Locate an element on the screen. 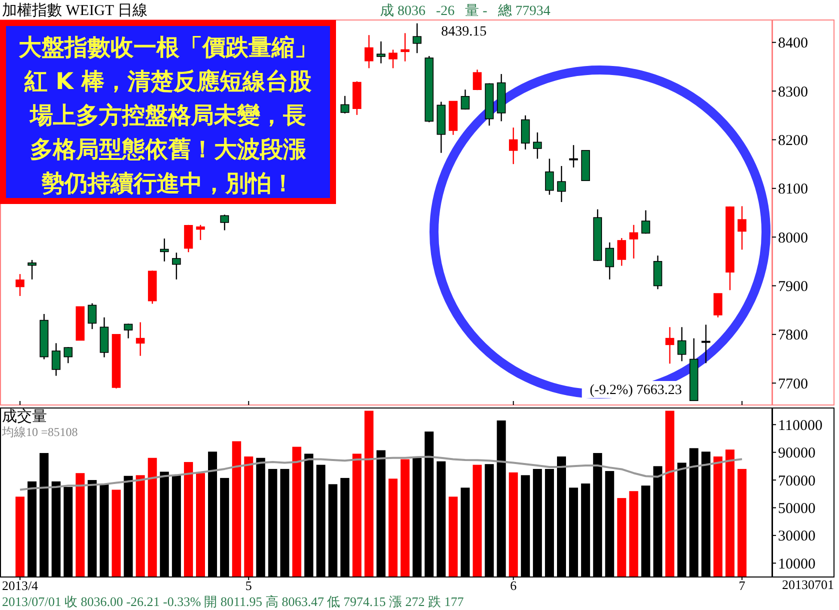  chart-title: 成交量 is located at coordinates (24, 416).